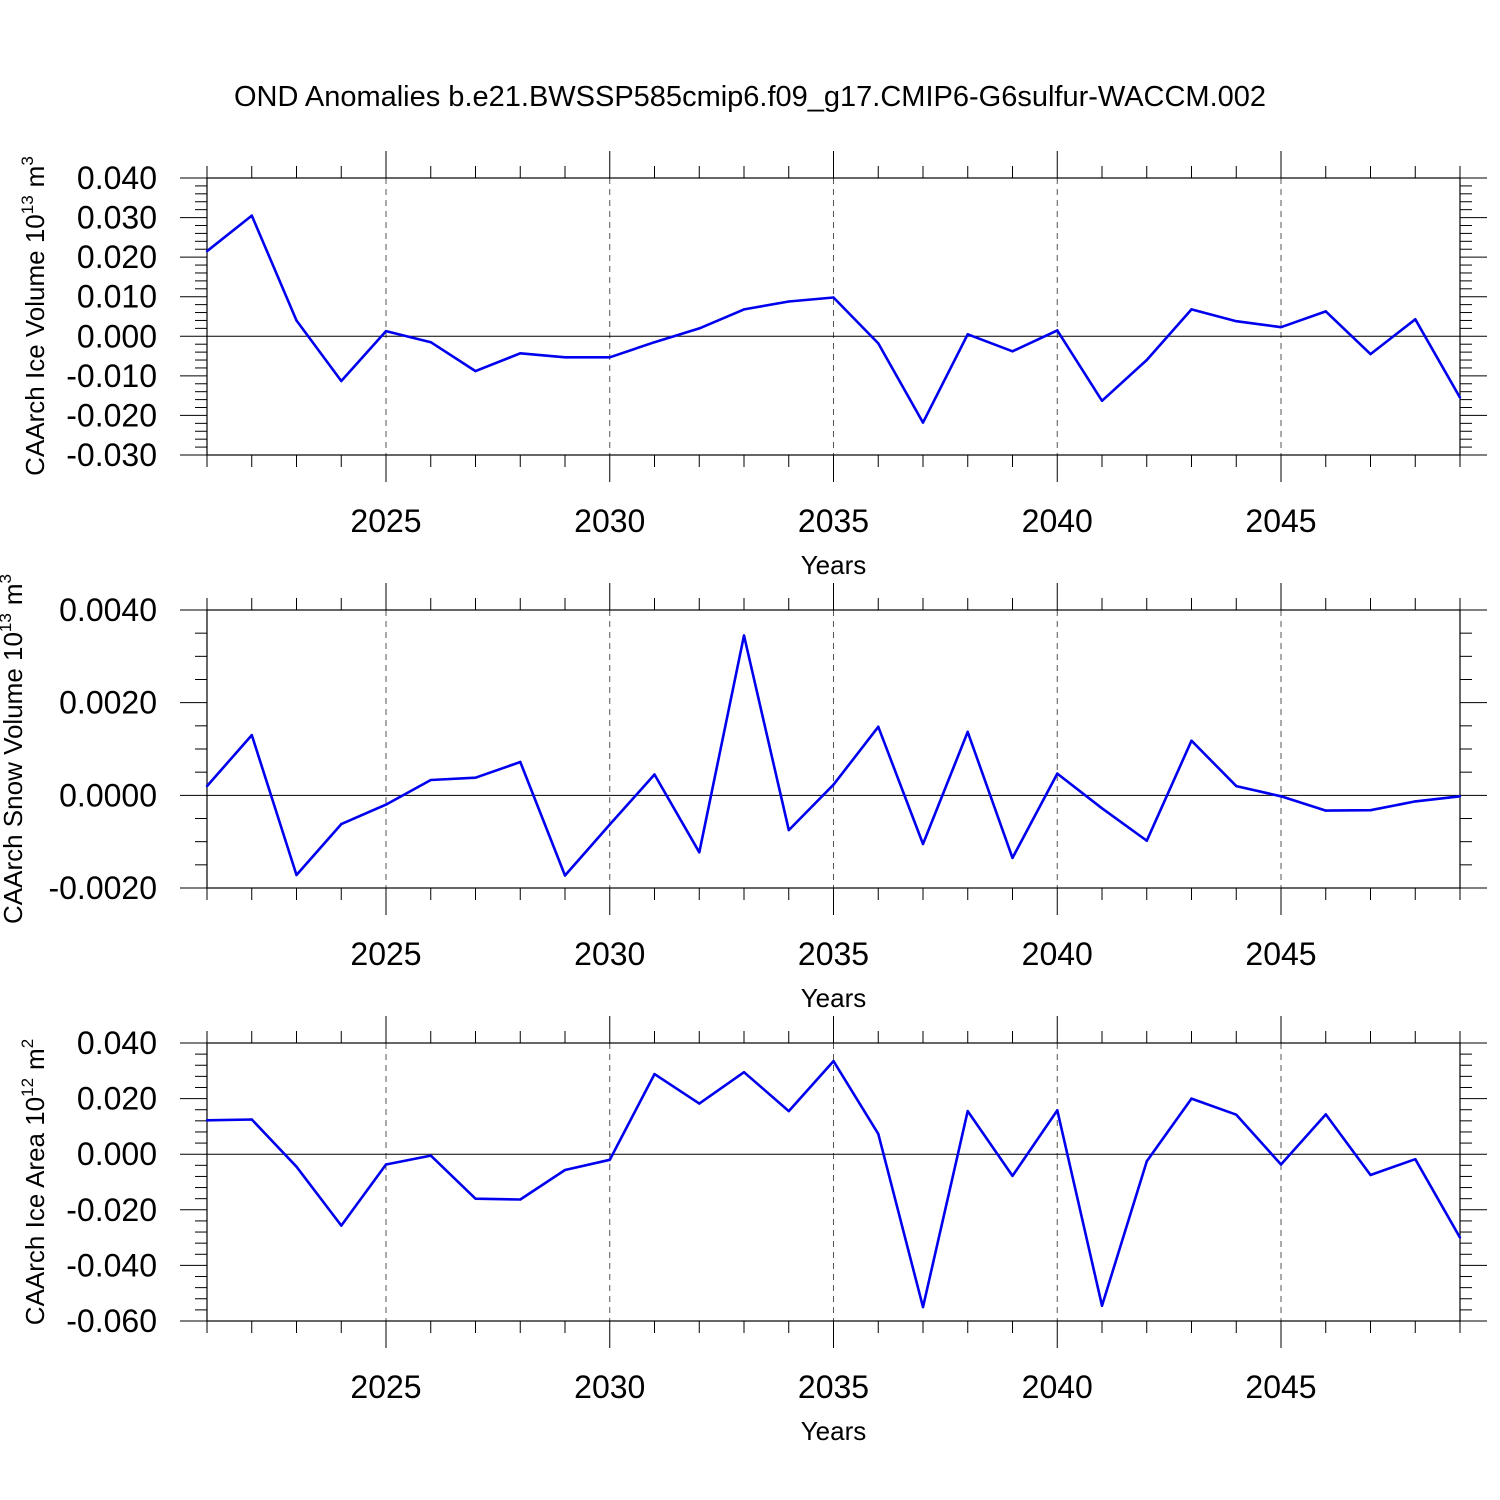 The height and width of the screenshot is (1500, 1500). Describe the element at coordinates (1057, 1110) in the screenshot. I see `panel-3-point-2040` at that location.